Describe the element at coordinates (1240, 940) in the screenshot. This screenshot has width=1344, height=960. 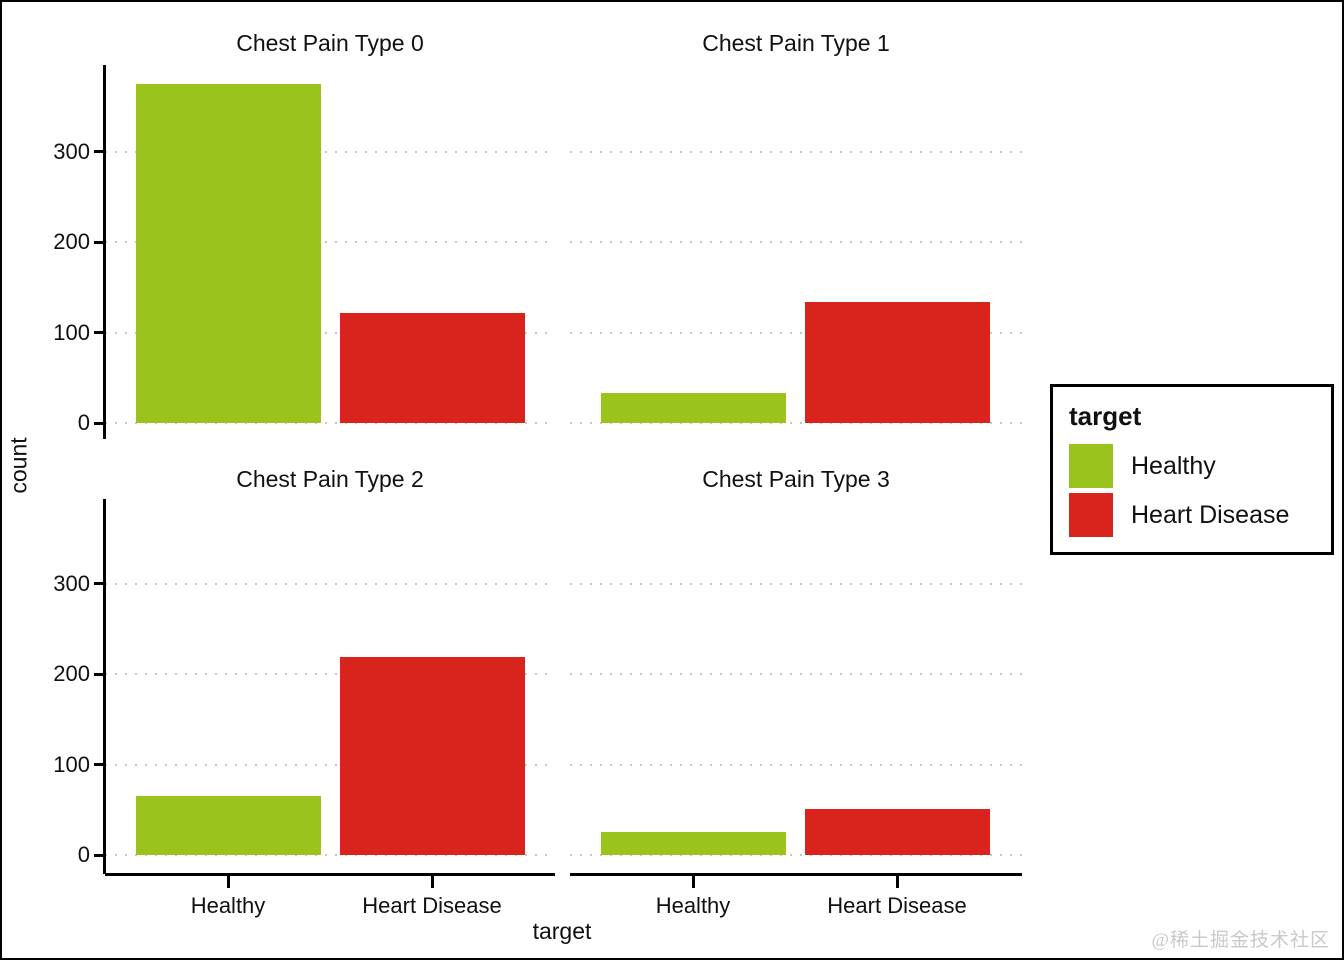
I see `watermark: @稀土掘金技术社区` at that location.